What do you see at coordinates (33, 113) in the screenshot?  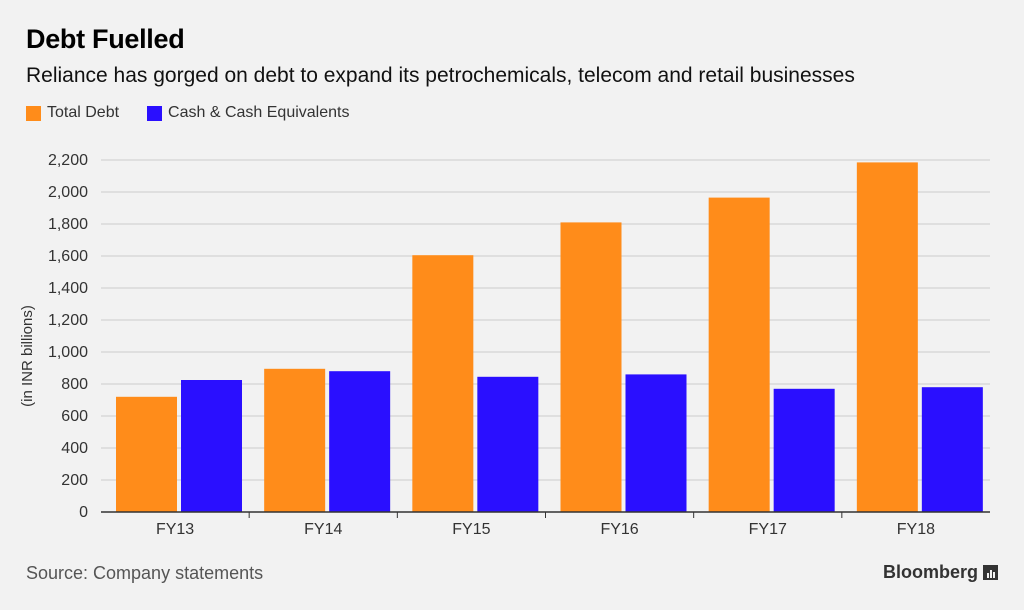 I see `legend-swatch-total-debt` at bounding box center [33, 113].